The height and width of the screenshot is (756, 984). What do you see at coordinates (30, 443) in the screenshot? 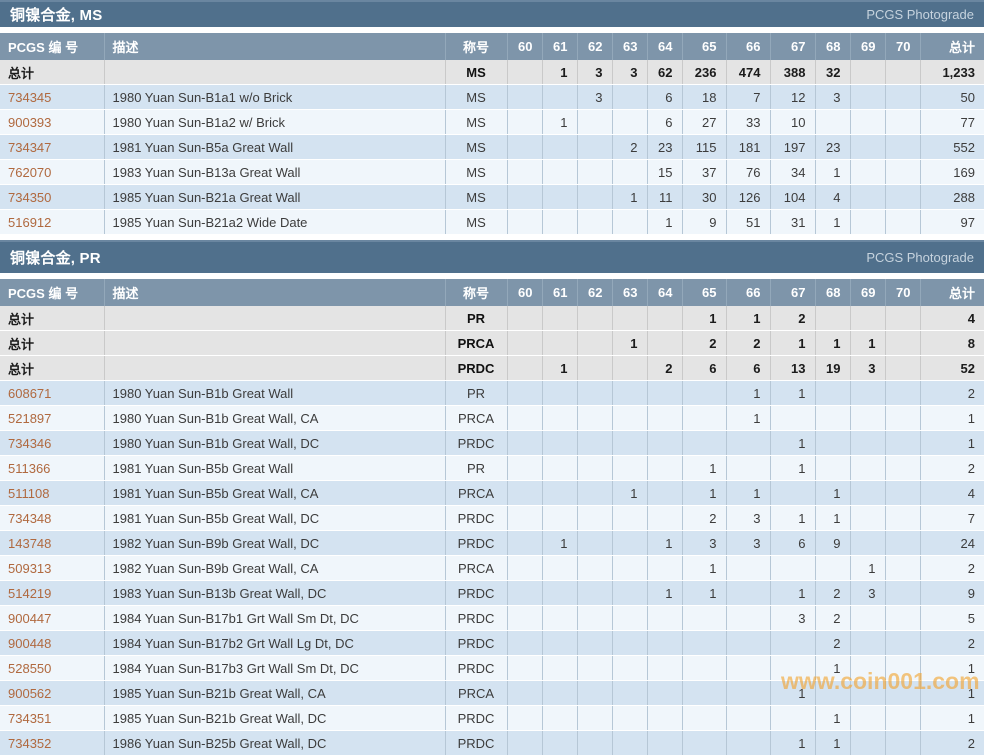
I see `pcgs-number-link: 734346` at bounding box center [30, 443].